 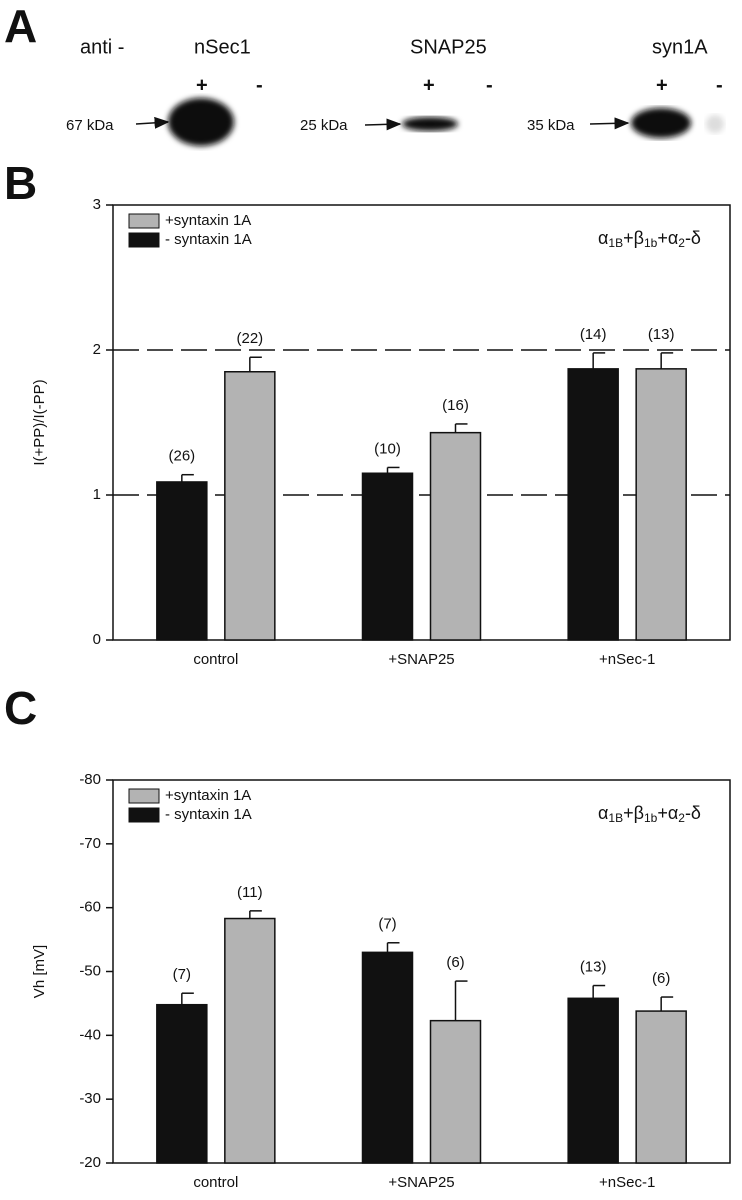 What do you see at coordinates (680, 47) in the screenshot?
I see `blot-name: syn1A` at bounding box center [680, 47].